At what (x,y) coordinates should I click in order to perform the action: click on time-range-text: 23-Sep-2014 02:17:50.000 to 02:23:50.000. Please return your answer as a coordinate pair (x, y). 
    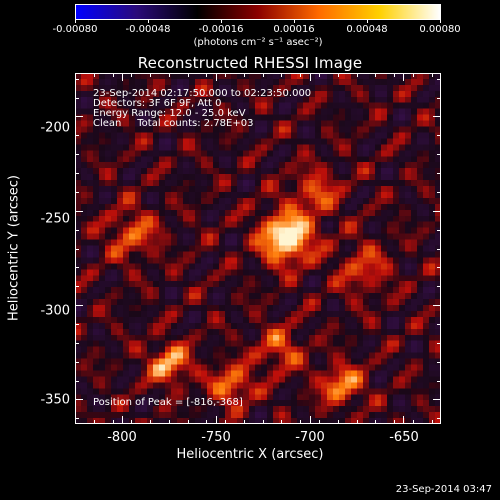
    Looking at the image, I should click on (202, 93).